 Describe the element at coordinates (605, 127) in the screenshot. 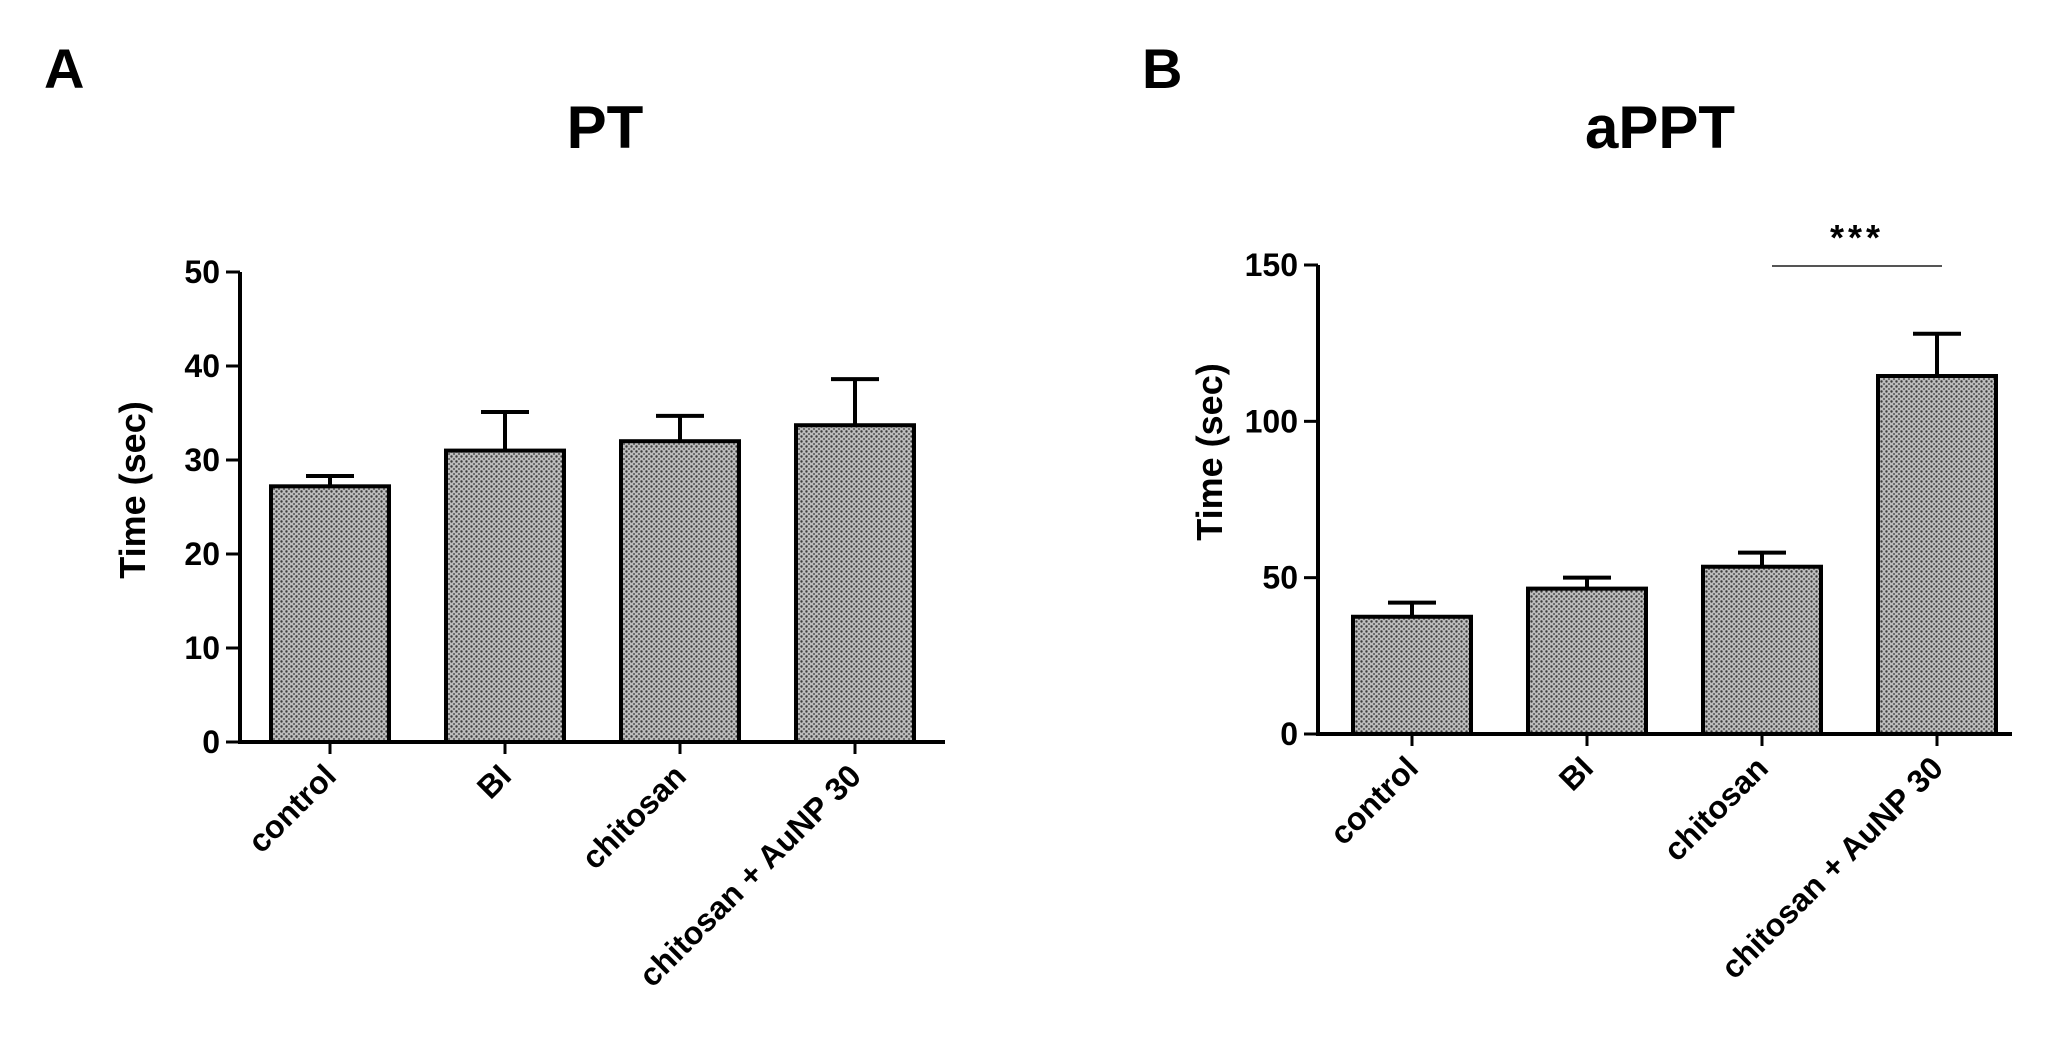

I see `chart-title-a: PT` at that location.